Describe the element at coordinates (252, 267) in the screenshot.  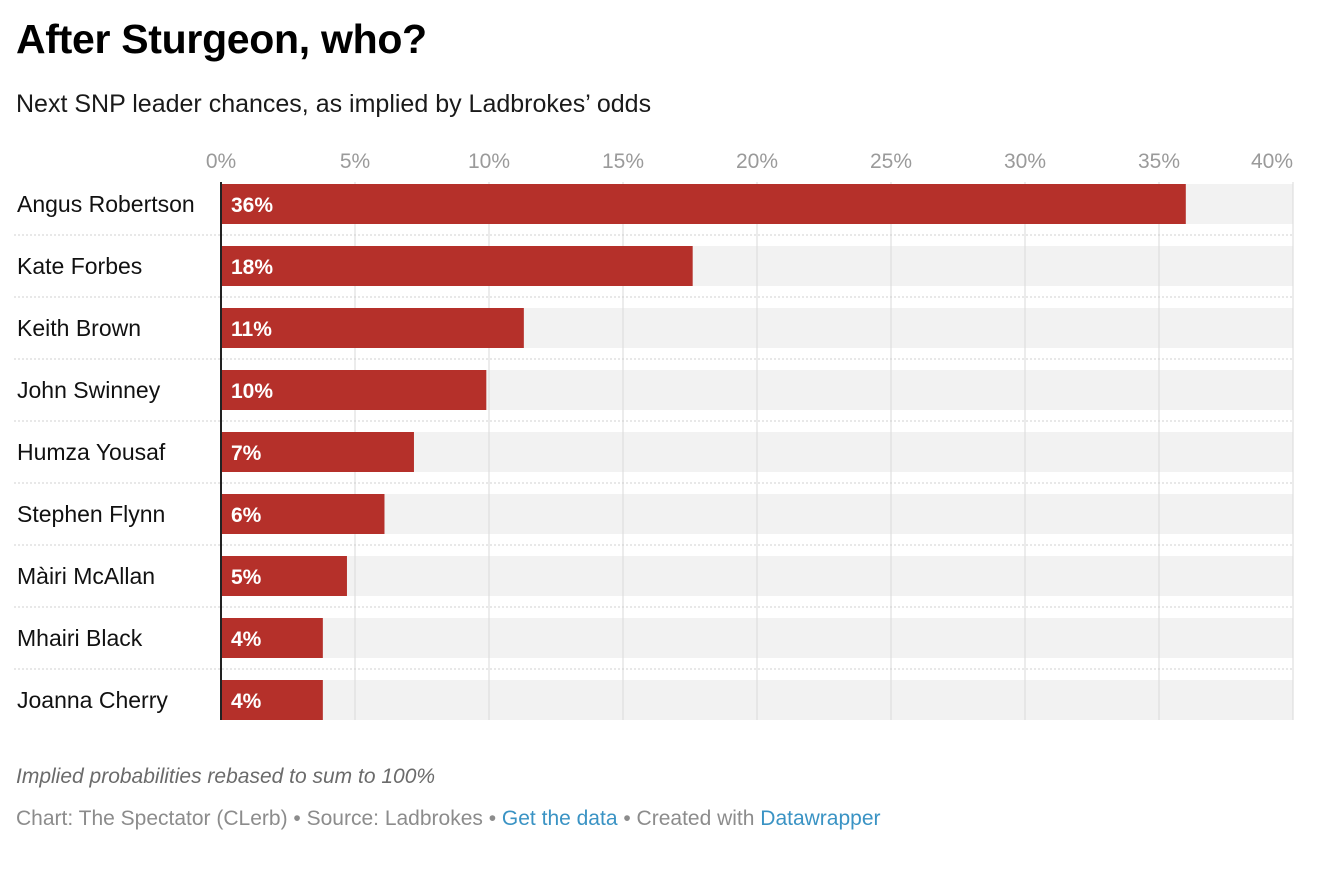
I see `value-label: 18%` at that location.